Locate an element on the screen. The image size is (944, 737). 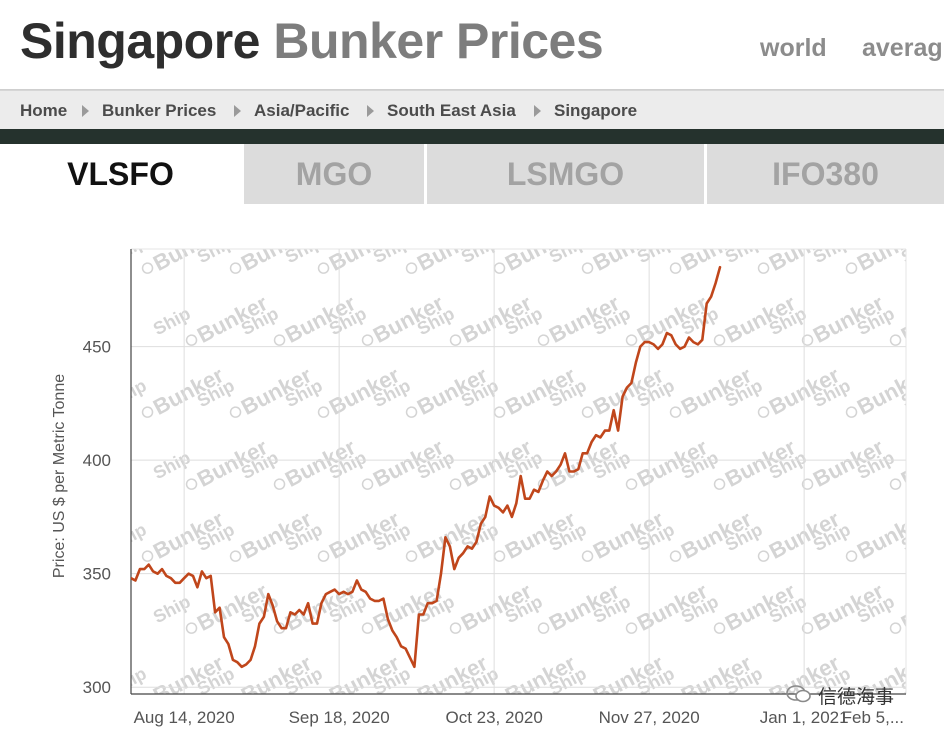
page-title-primary: Singapore is located at coordinates (140, 41).